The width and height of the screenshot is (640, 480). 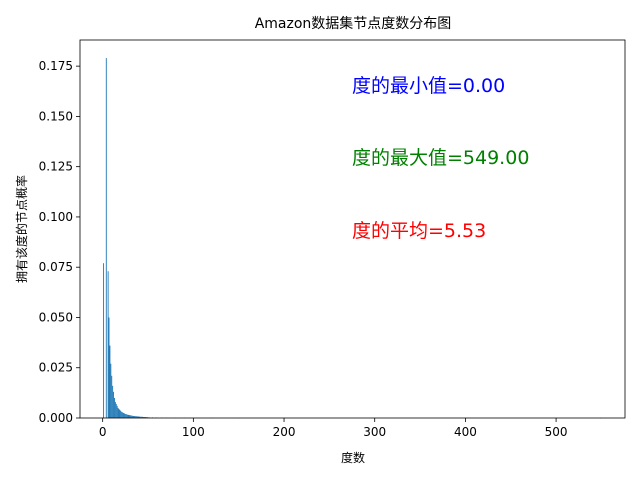 What do you see at coordinates (56, 317) in the screenshot?
I see `y-tick-label: 0.050` at bounding box center [56, 317].